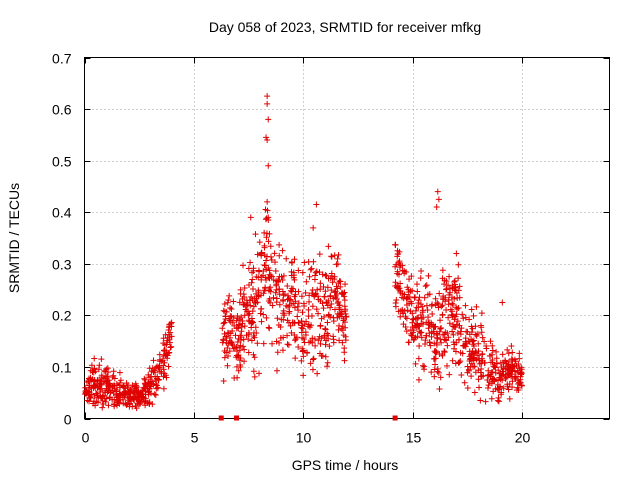 Image resolution: width=640 pixels, height=480 pixels. I want to click on gap-markers, so click(308, 418).